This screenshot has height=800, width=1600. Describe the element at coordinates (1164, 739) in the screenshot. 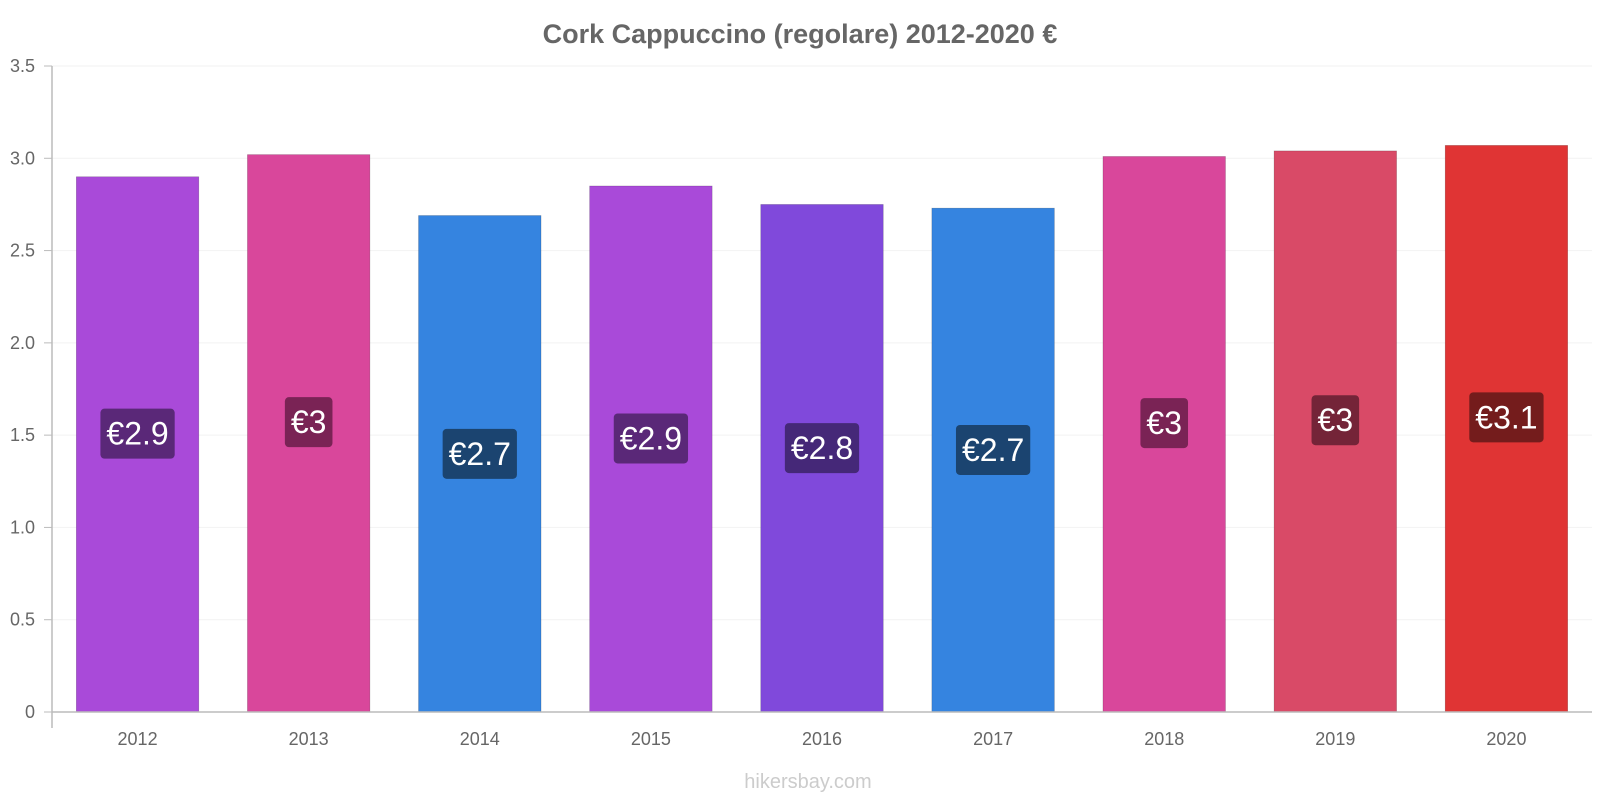

I see `x-tick-label: 2018` at that location.